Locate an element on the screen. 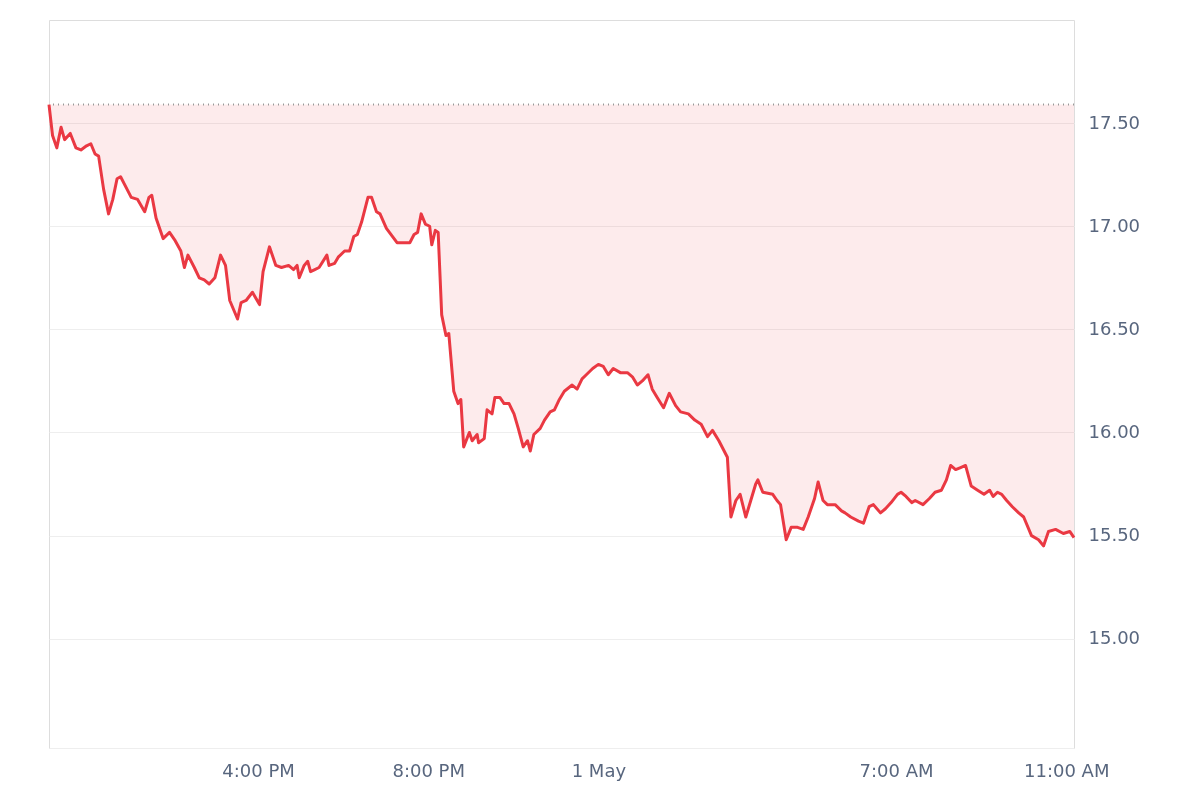  y-tick-label: 15.50 is located at coordinates (1114, 535).